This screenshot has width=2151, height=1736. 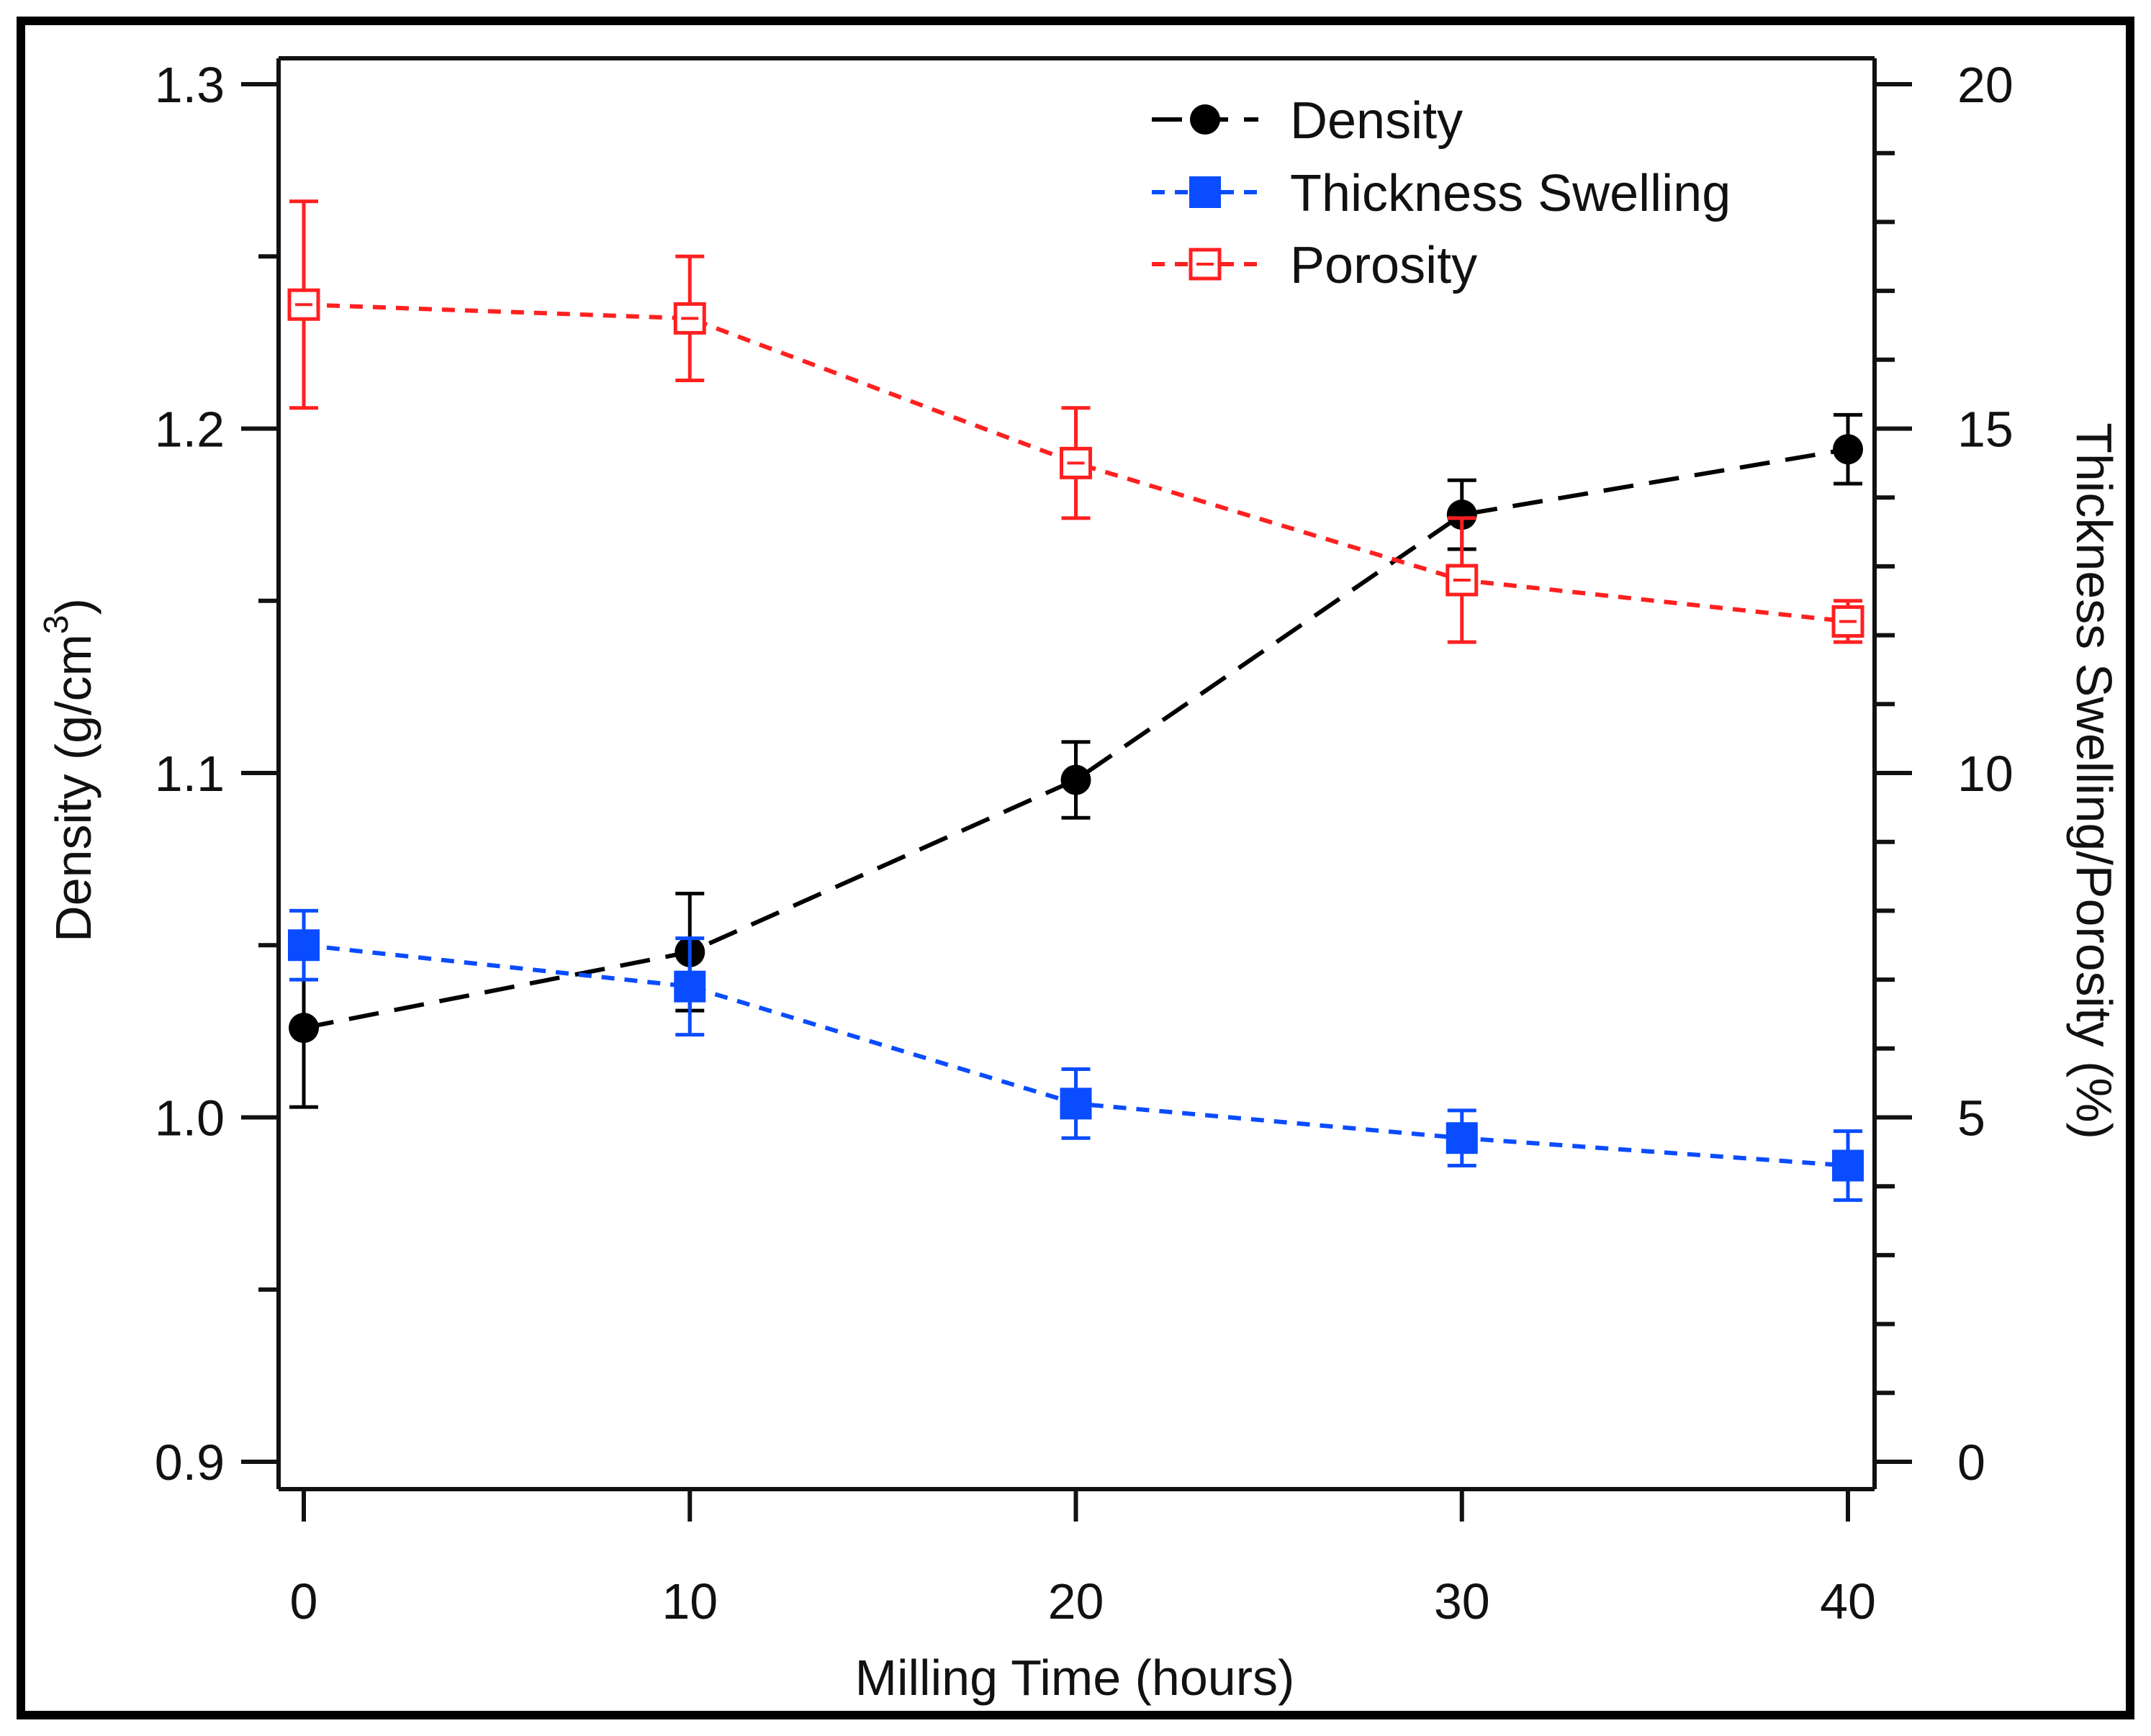 I want to click on legend-label: Porosity, so click(x=1383, y=265).